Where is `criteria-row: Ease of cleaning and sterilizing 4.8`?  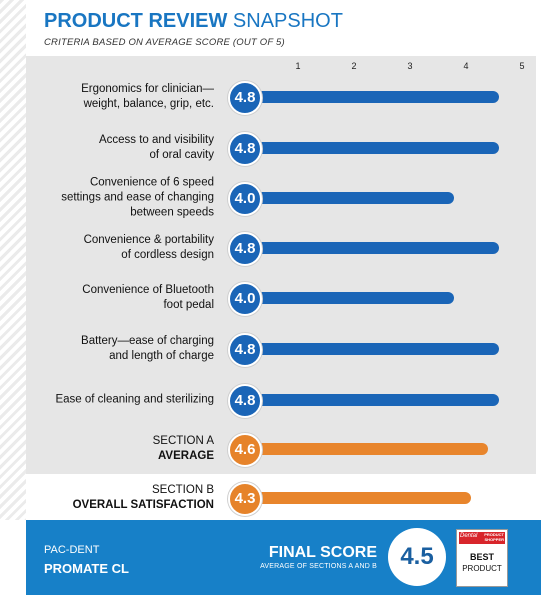 criteria-row: Ease of cleaning and sterilizing 4.8 is located at coordinates (281, 400).